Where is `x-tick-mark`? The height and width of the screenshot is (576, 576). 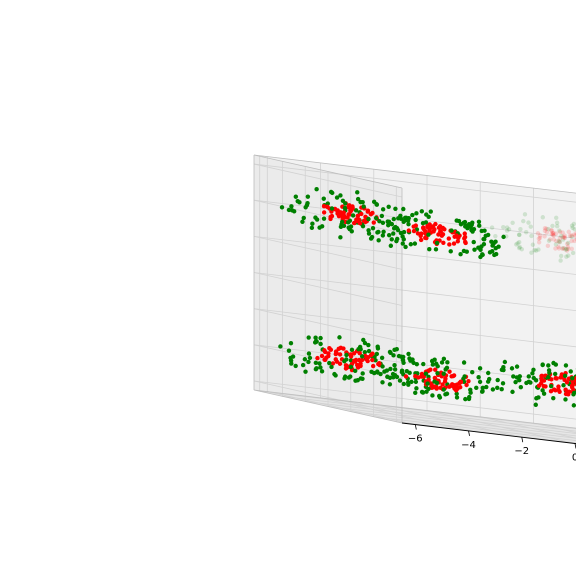
x-tick-mark is located at coordinates (469, 433).